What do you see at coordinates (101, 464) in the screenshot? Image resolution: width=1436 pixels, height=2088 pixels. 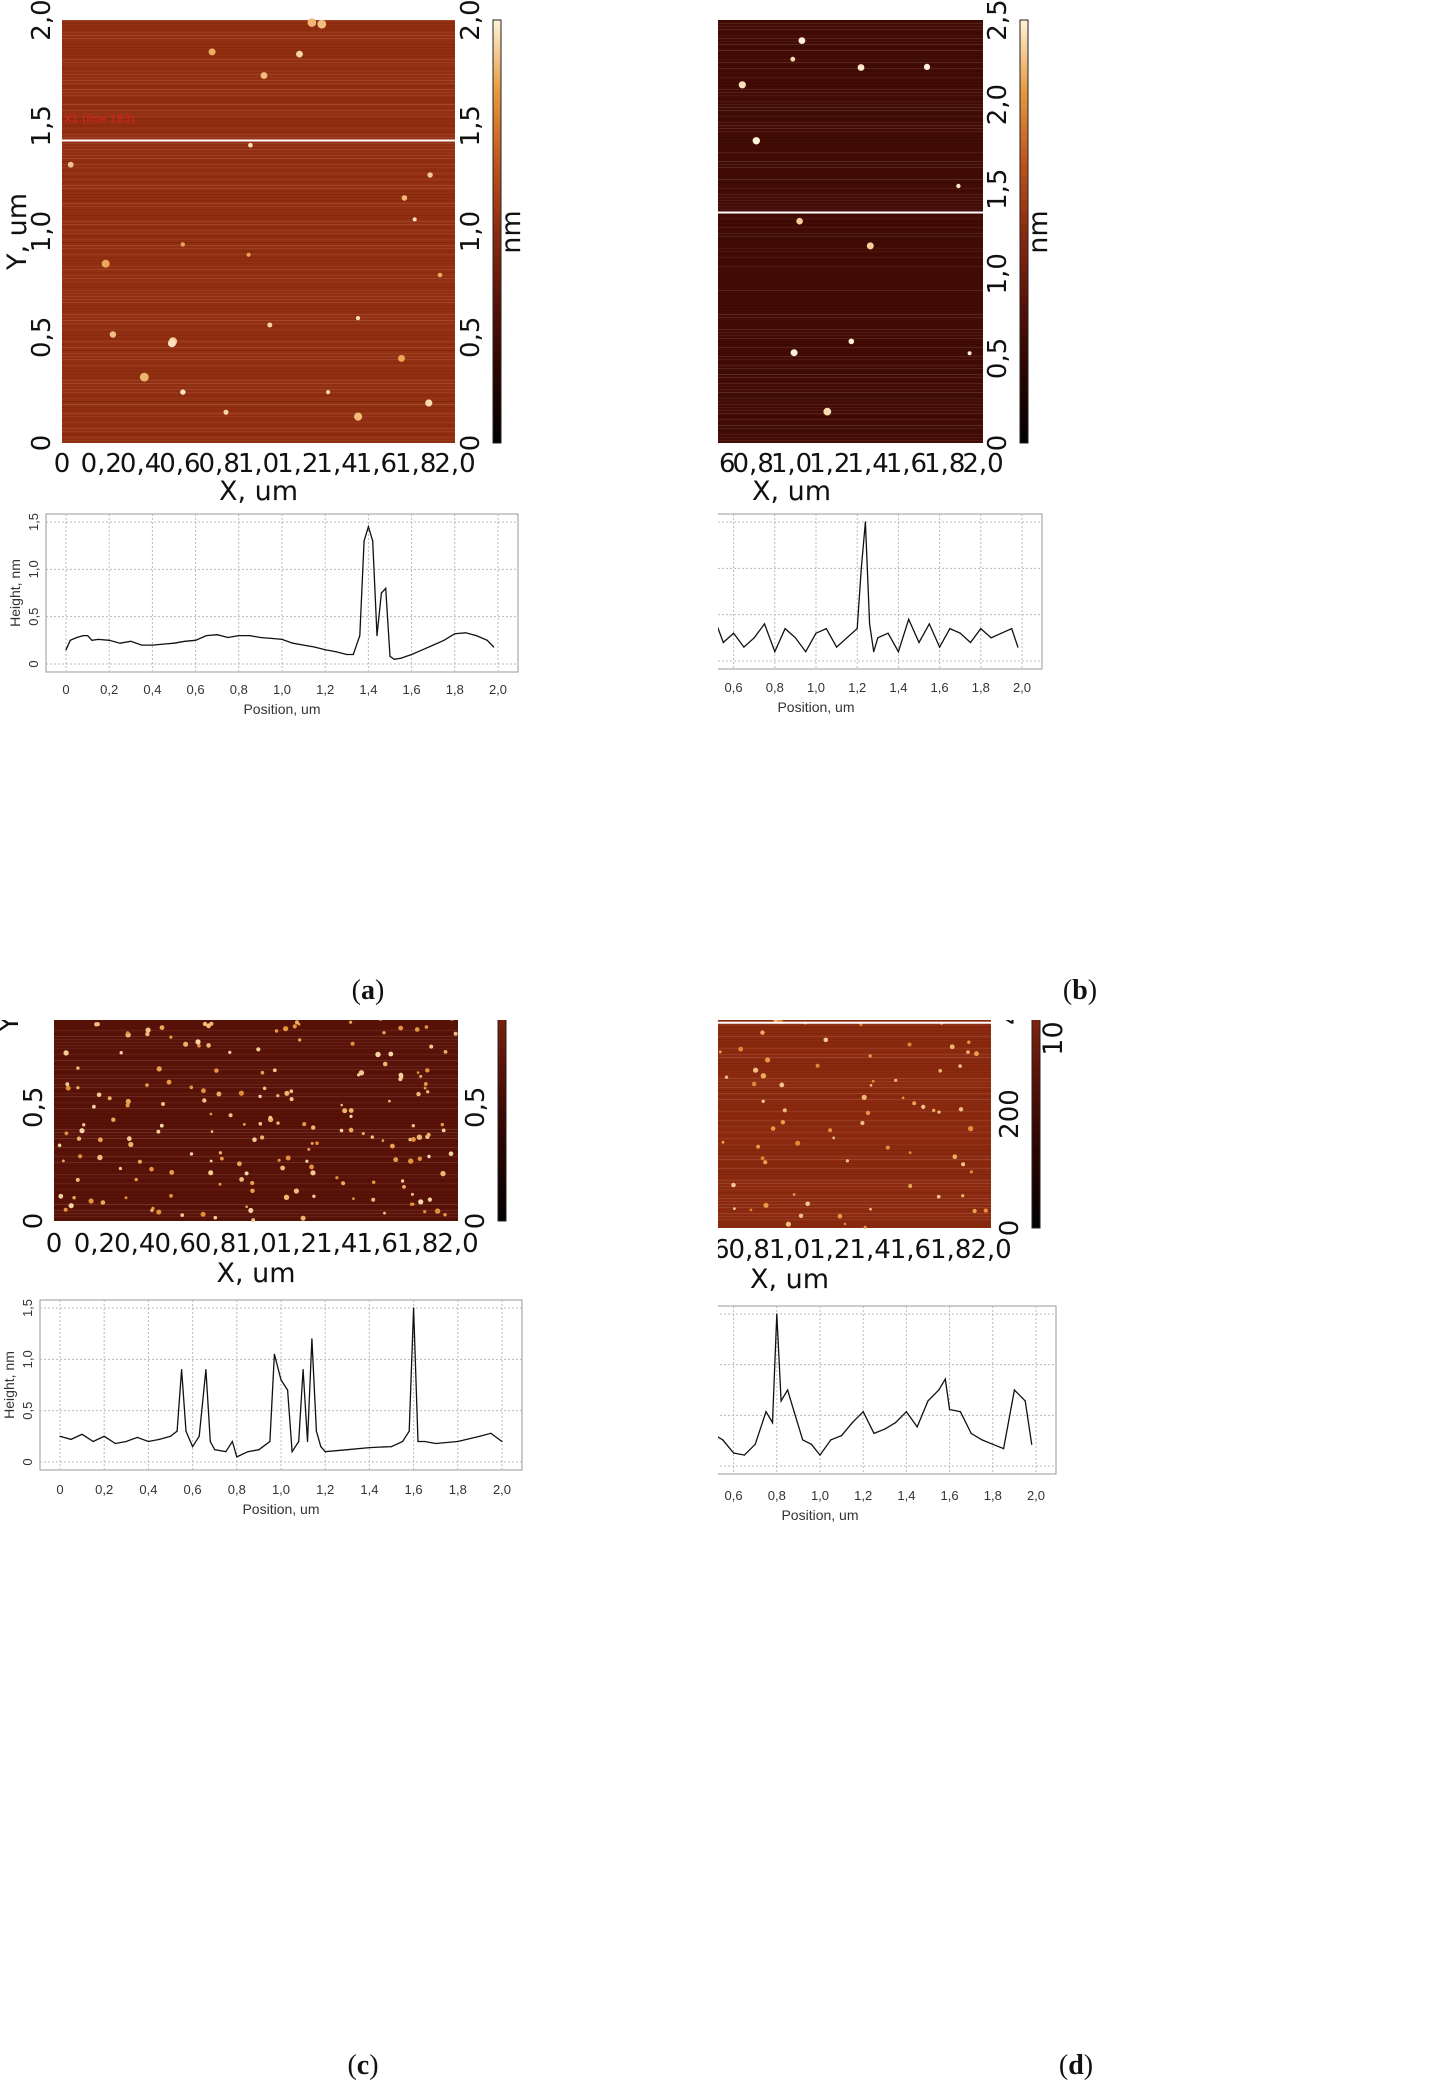 I see `x-tick-label: 0,2` at bounding box center [101, 464].